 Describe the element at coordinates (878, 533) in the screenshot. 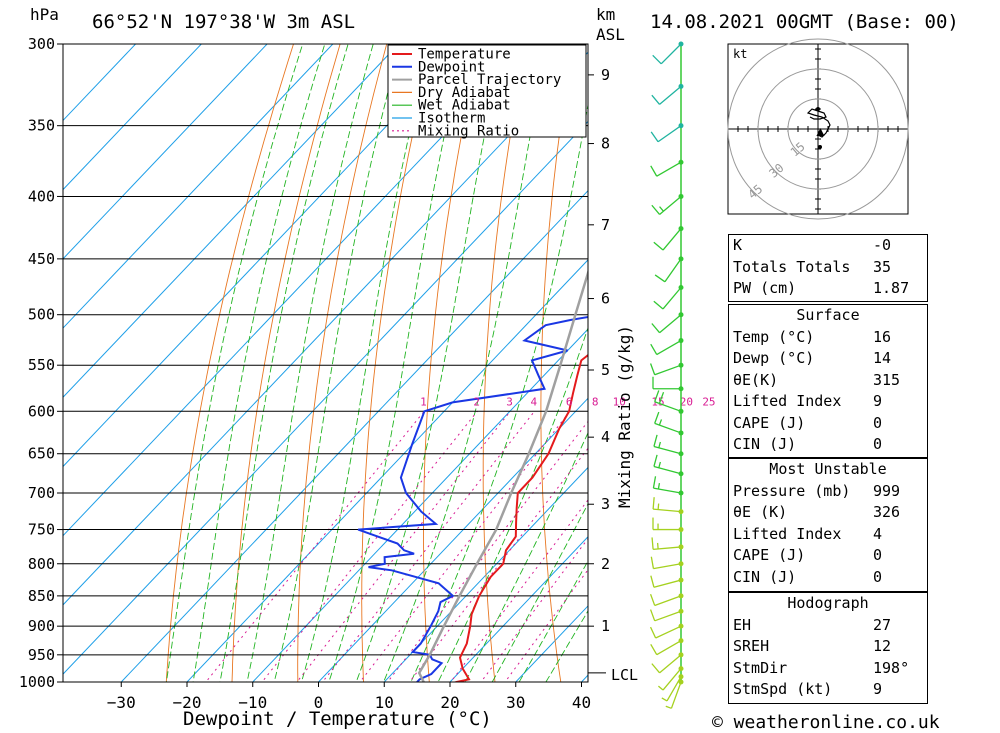

I see `index-value: 4` at that location.